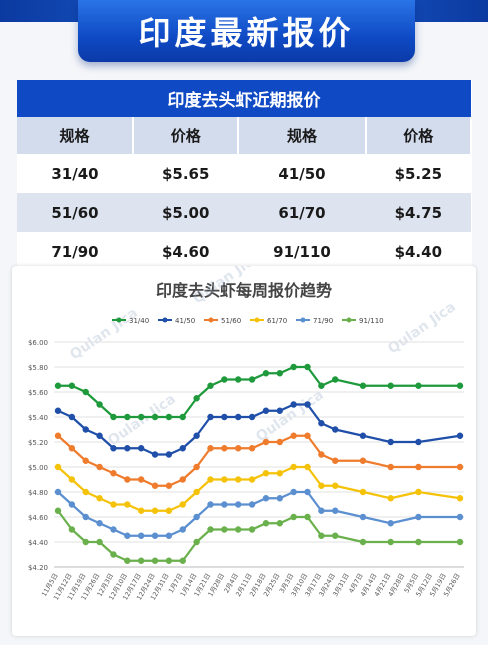 This screenshot has height=645, width=488. I want to click on table-title: 印度去头虾近期报价, so click(244, 98).